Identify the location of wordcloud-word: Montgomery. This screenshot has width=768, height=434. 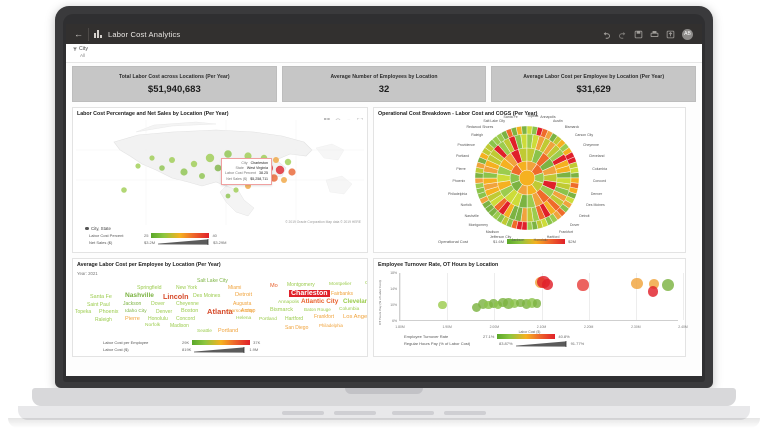
(301, 285).